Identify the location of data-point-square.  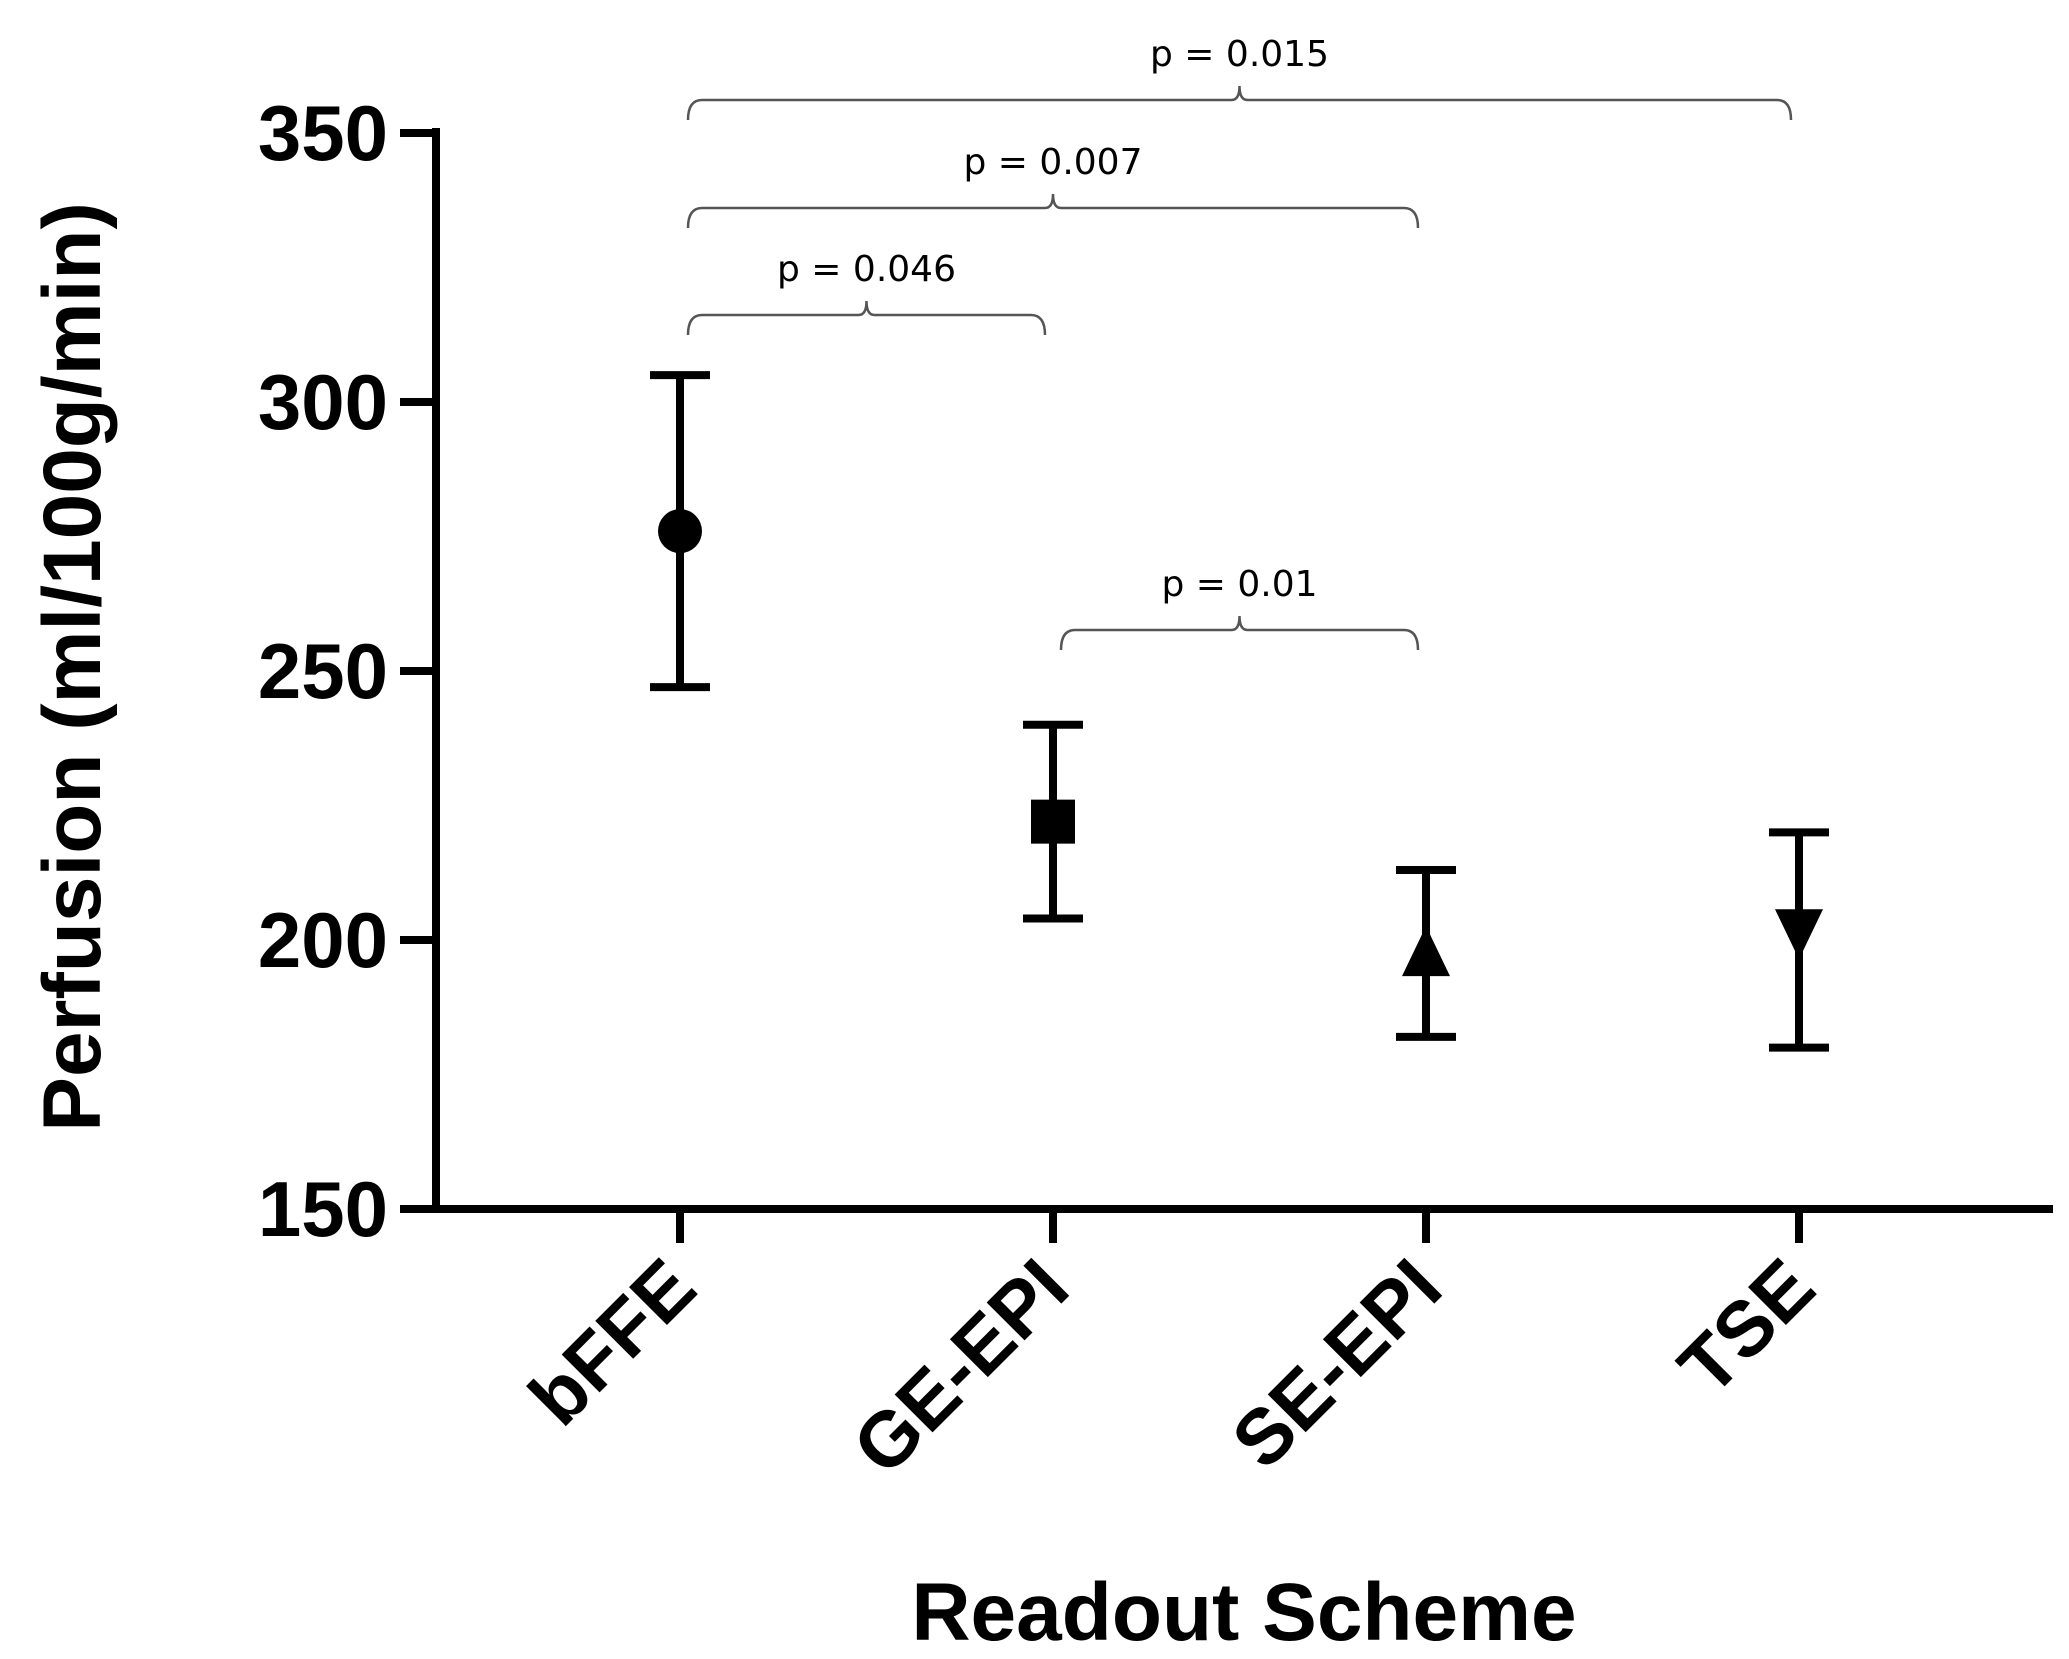
(1053, 821).